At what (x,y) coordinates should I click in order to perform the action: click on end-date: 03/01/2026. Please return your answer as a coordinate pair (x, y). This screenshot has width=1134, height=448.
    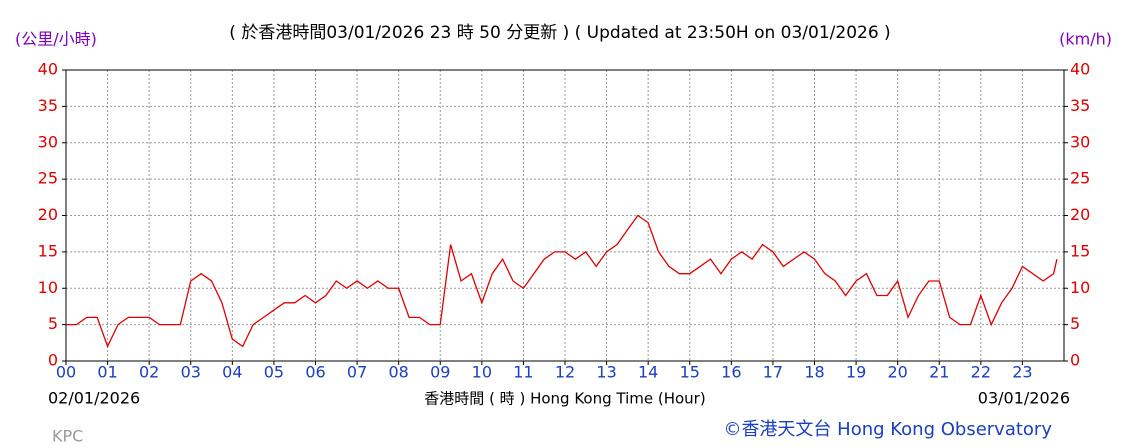
    Looking at the image, I should click on (1024, 398).